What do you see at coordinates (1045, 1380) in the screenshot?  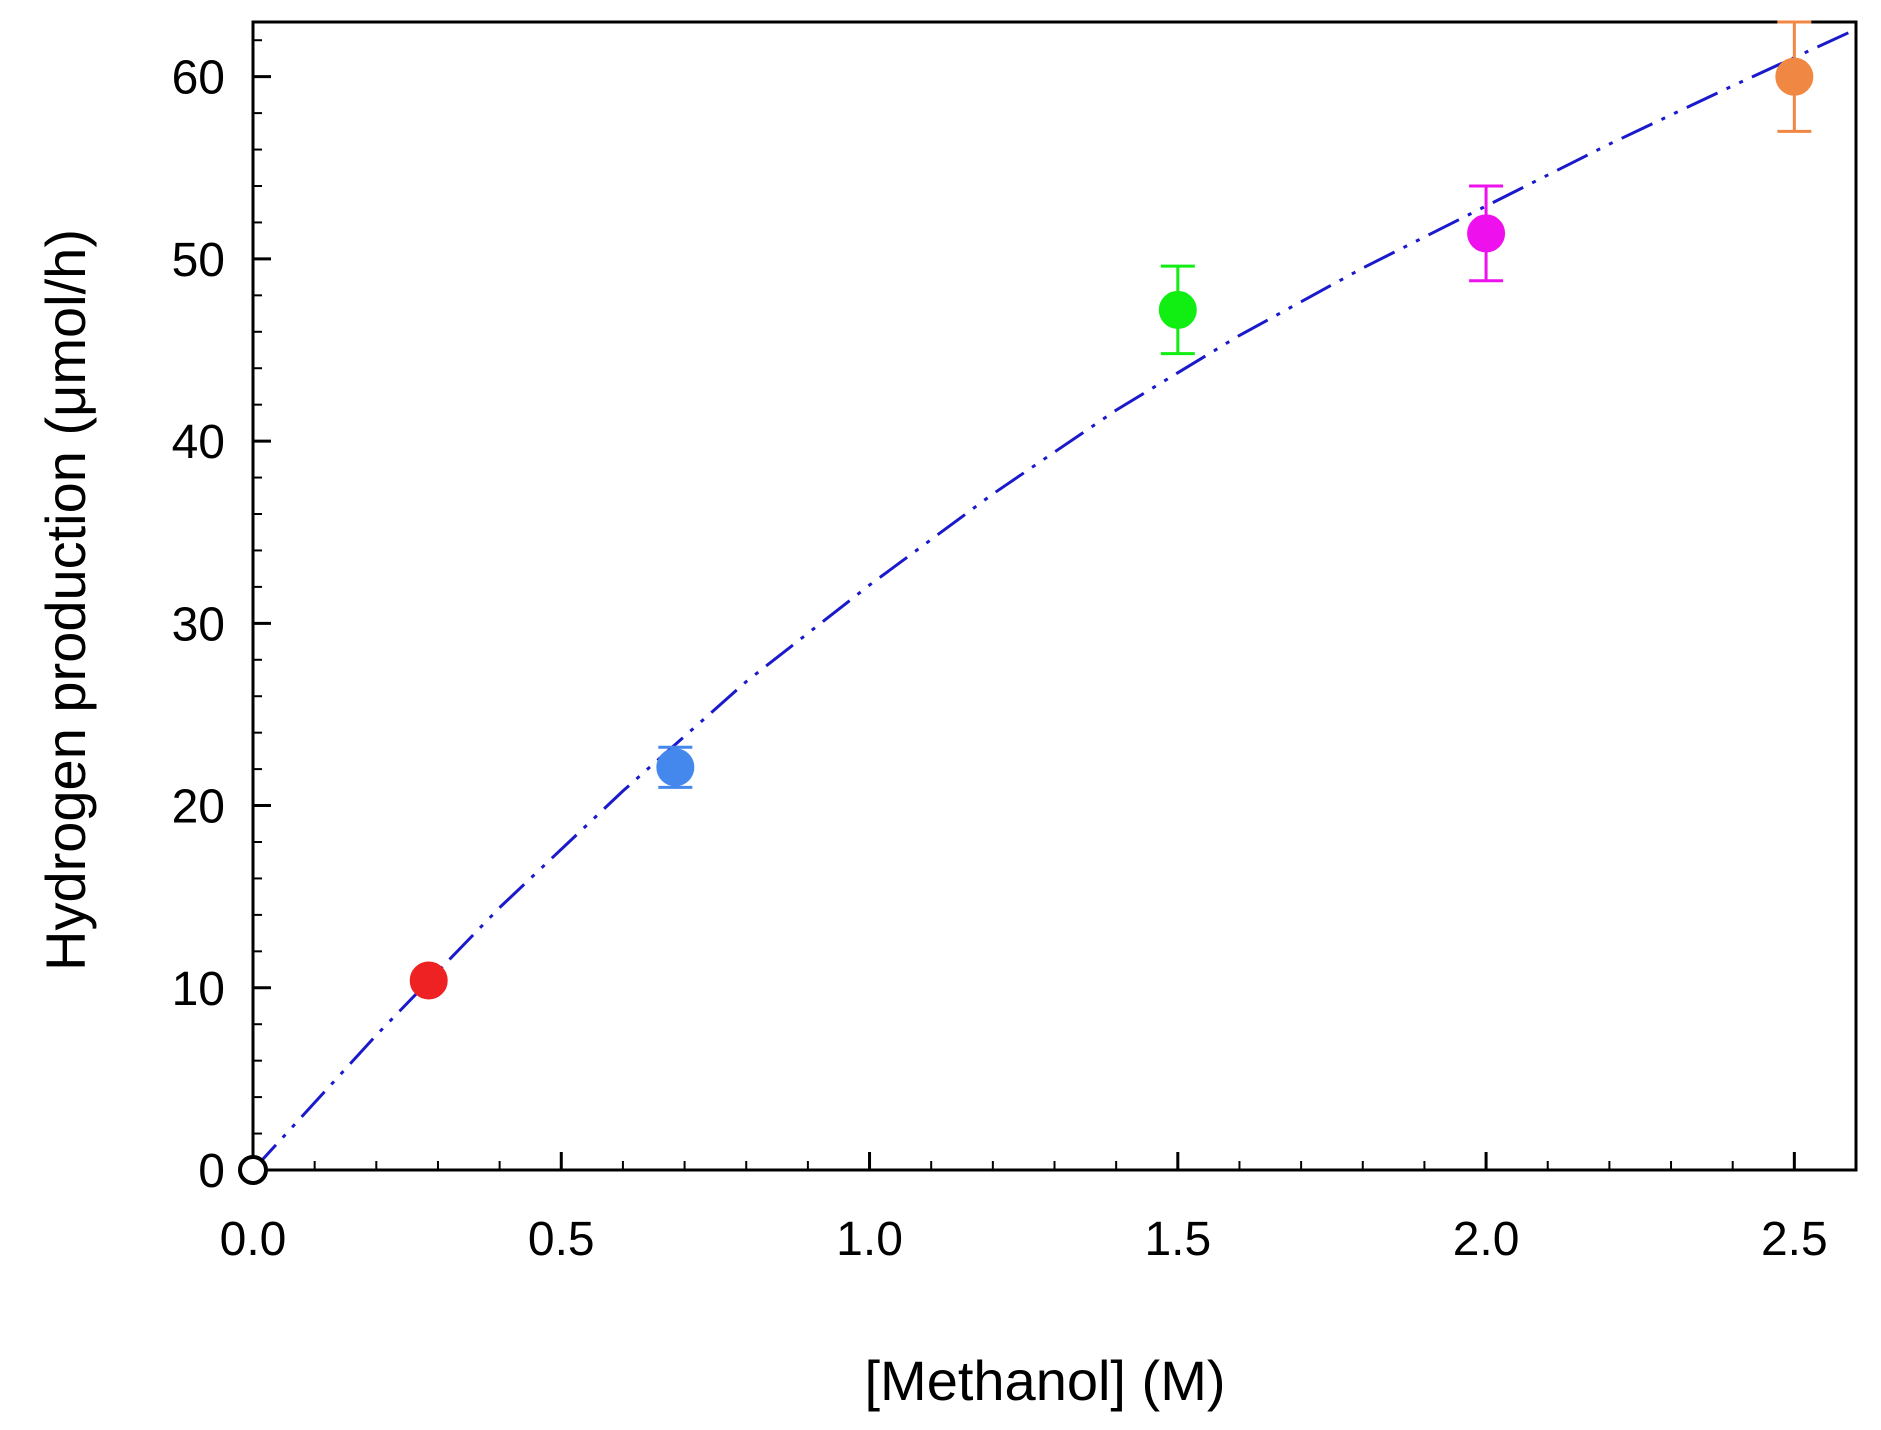 I see `x-axis-title: [Methanol] (M)` at bounding box center [1045, 1380].